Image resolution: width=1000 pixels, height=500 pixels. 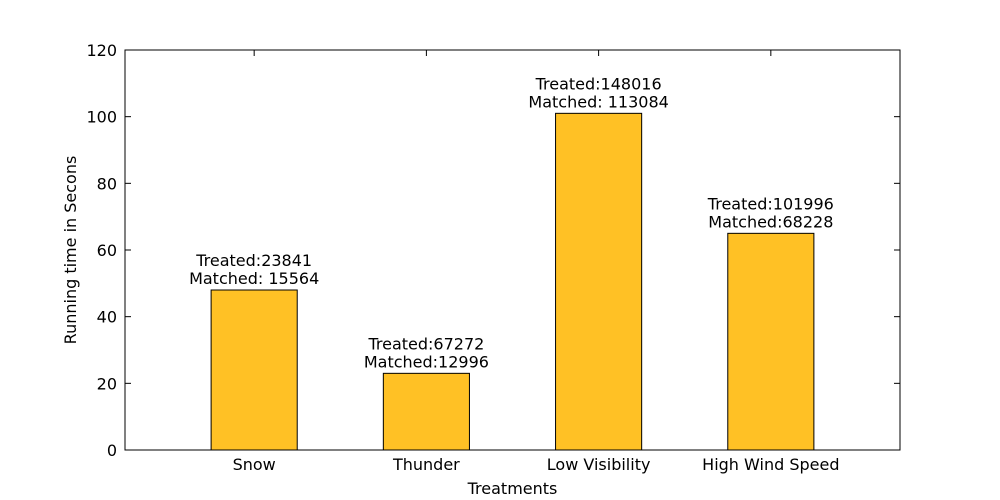 I want to click on x-tick-label: Low Visibility, so click(x=599, y=464).